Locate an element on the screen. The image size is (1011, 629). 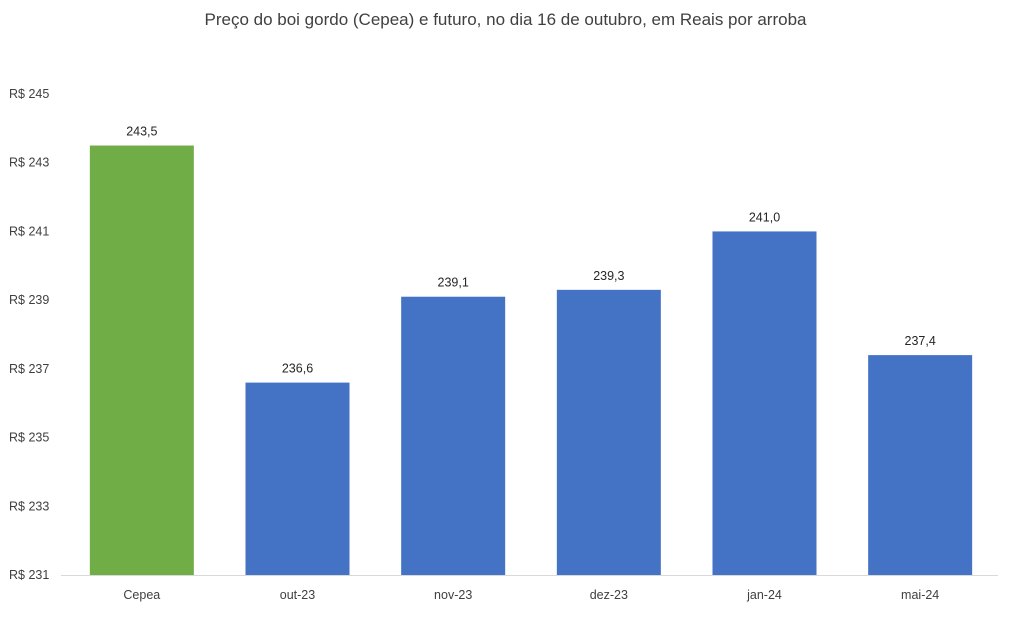
data-label: 236,6 is located at coordinates (297, 369).